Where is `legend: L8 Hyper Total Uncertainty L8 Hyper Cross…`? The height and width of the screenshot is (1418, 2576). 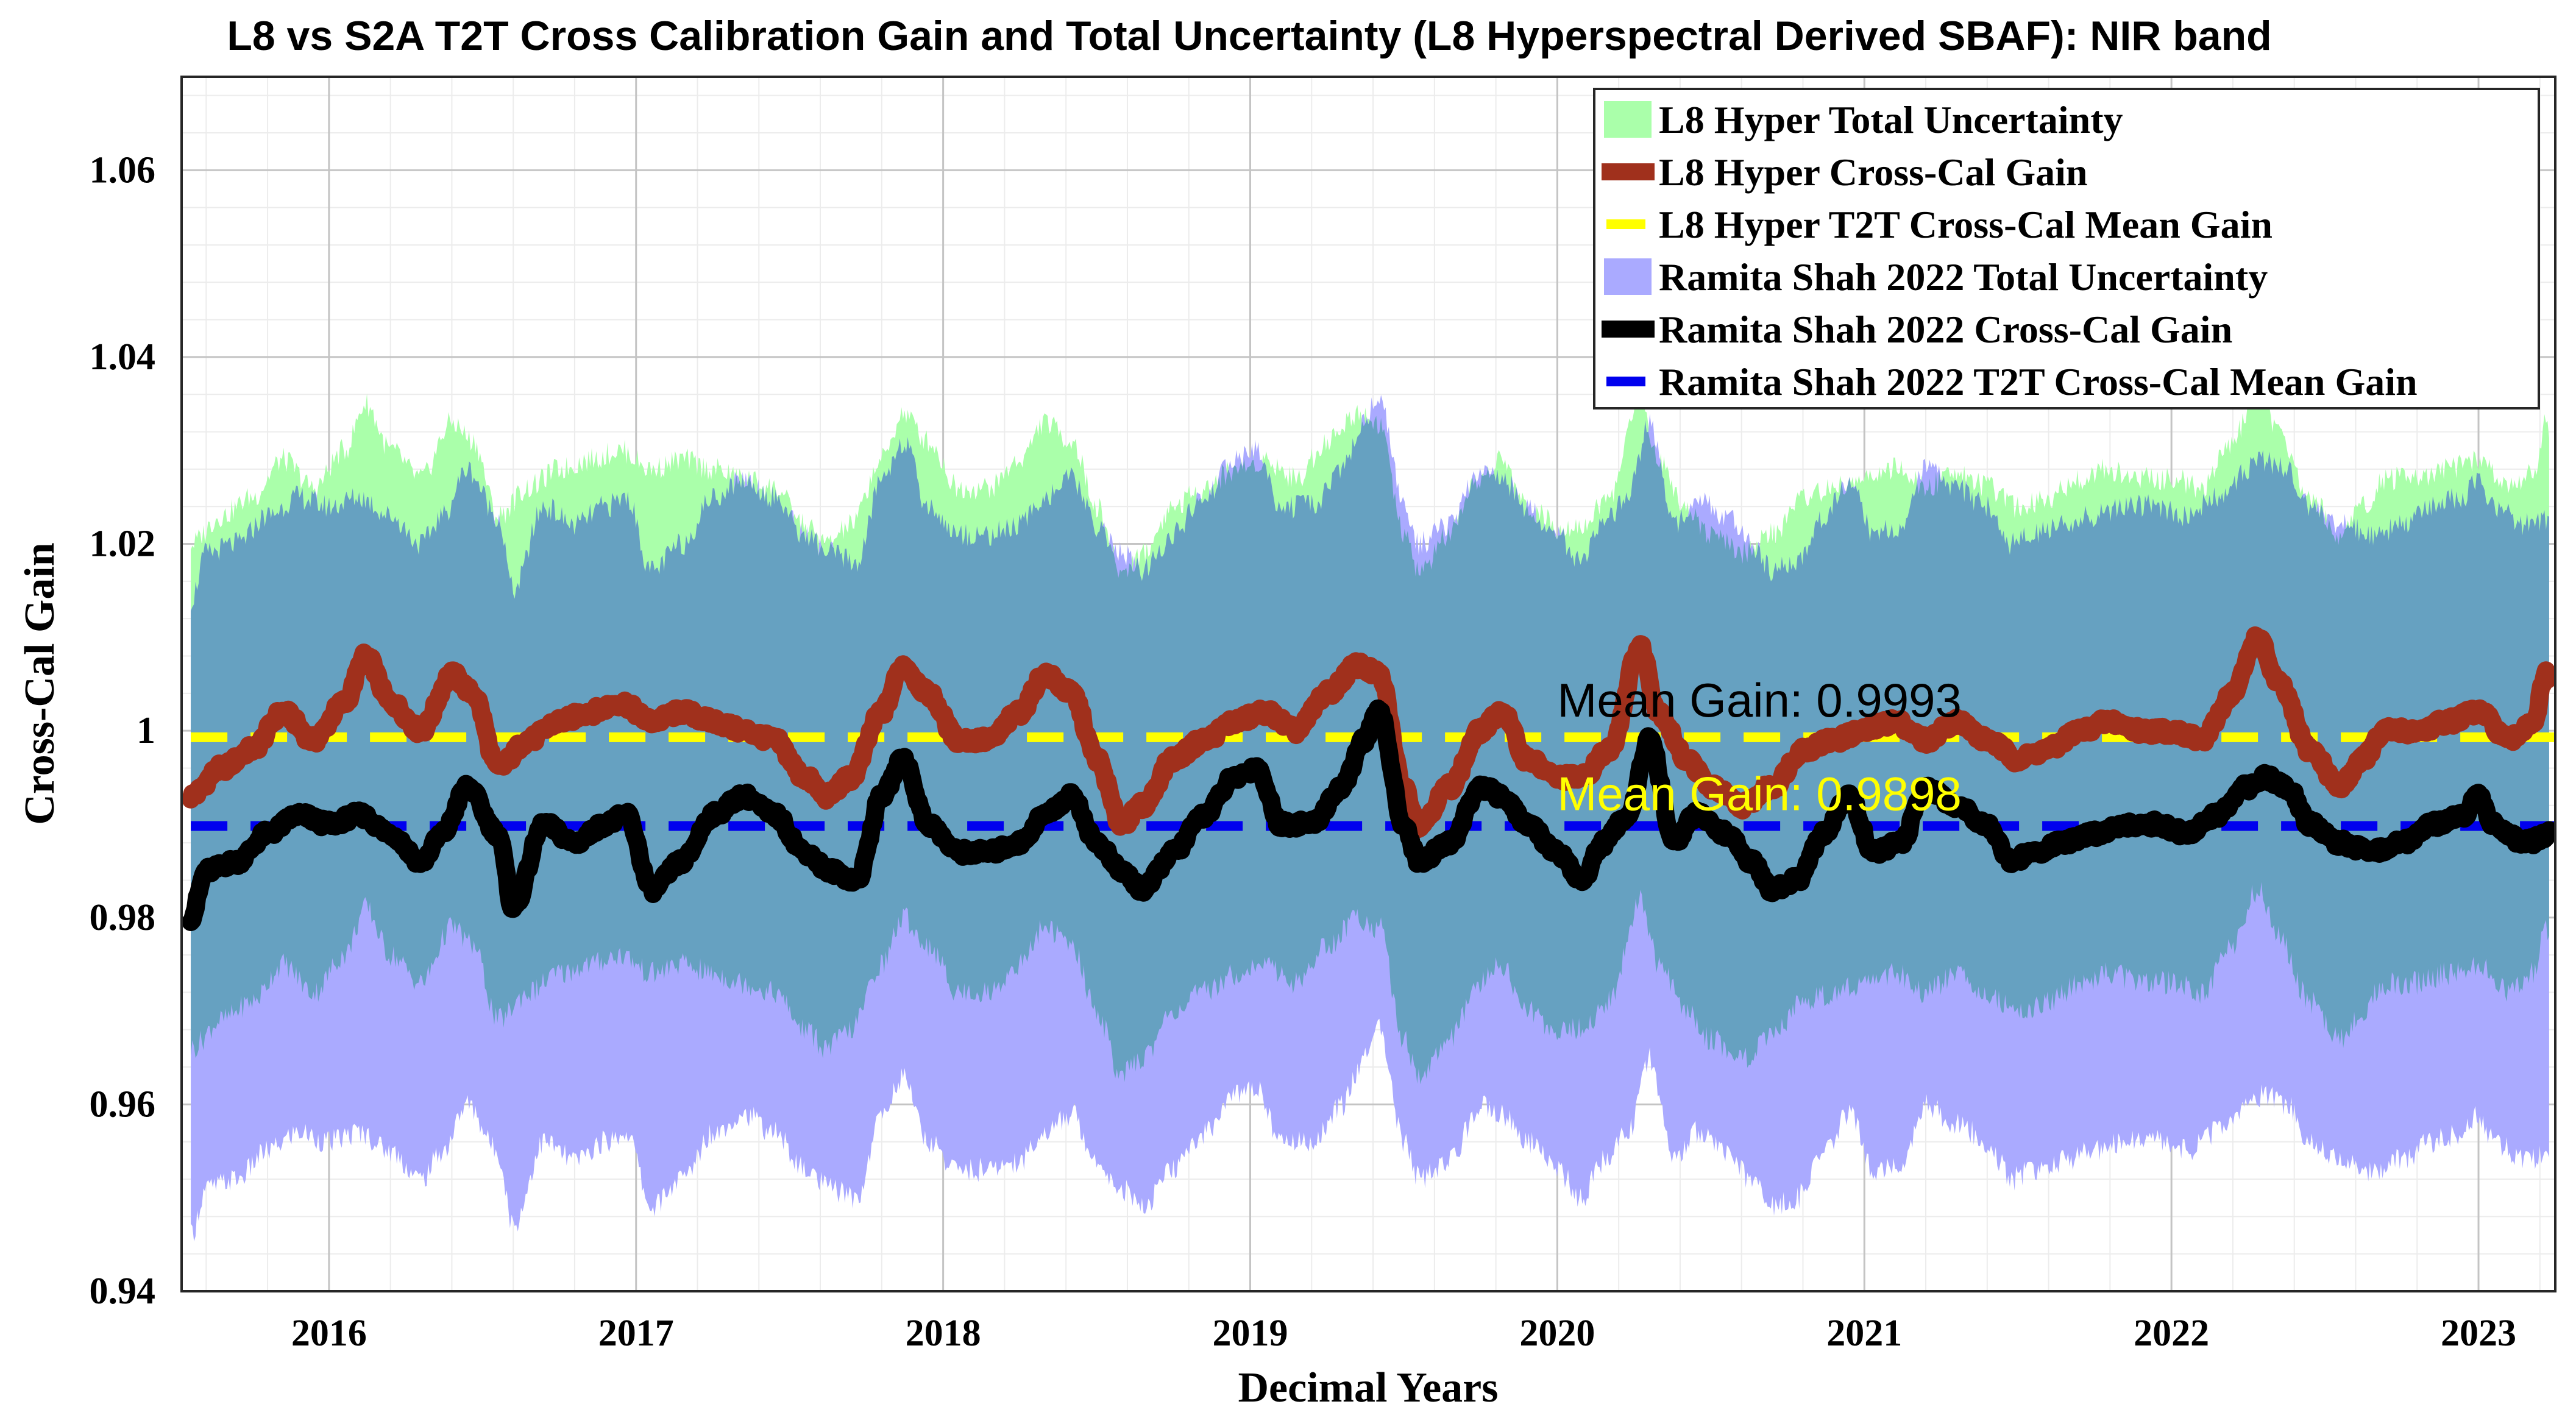
legend: L8 Hyper Total Uncertainty L8 Hyper Cross… is located at coordinates (2066, 249).